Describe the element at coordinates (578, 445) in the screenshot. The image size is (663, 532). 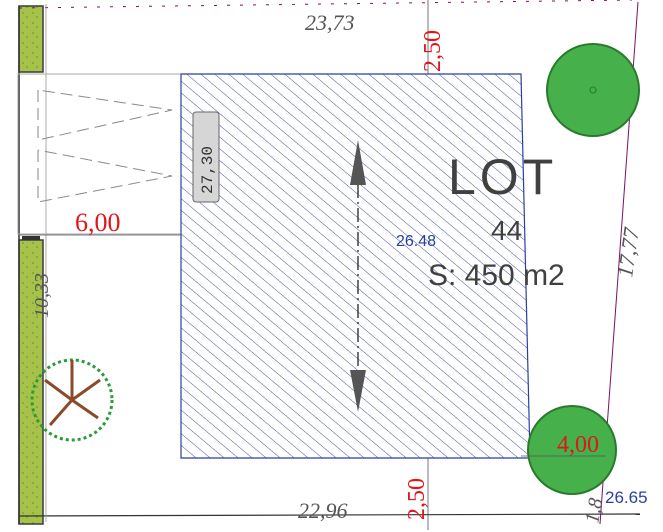
I see `setback-right-label: 4,00` at that location.